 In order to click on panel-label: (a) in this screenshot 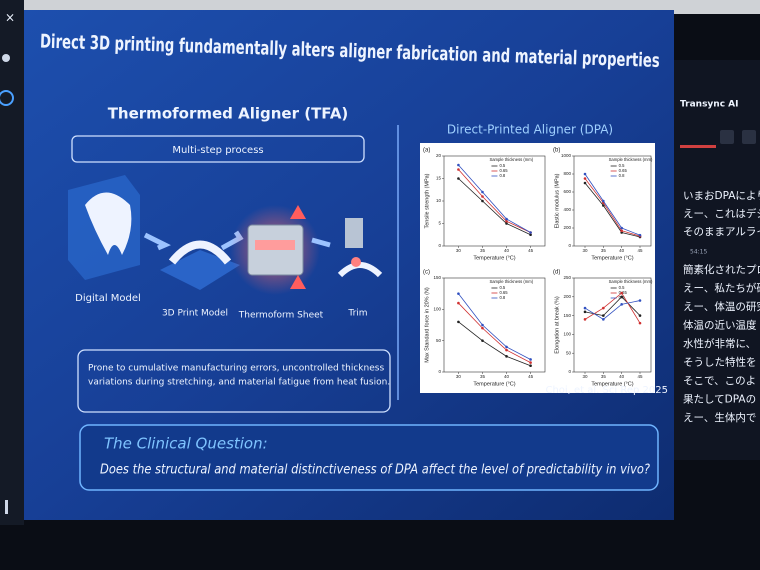, I will do `click(426, 151)`.